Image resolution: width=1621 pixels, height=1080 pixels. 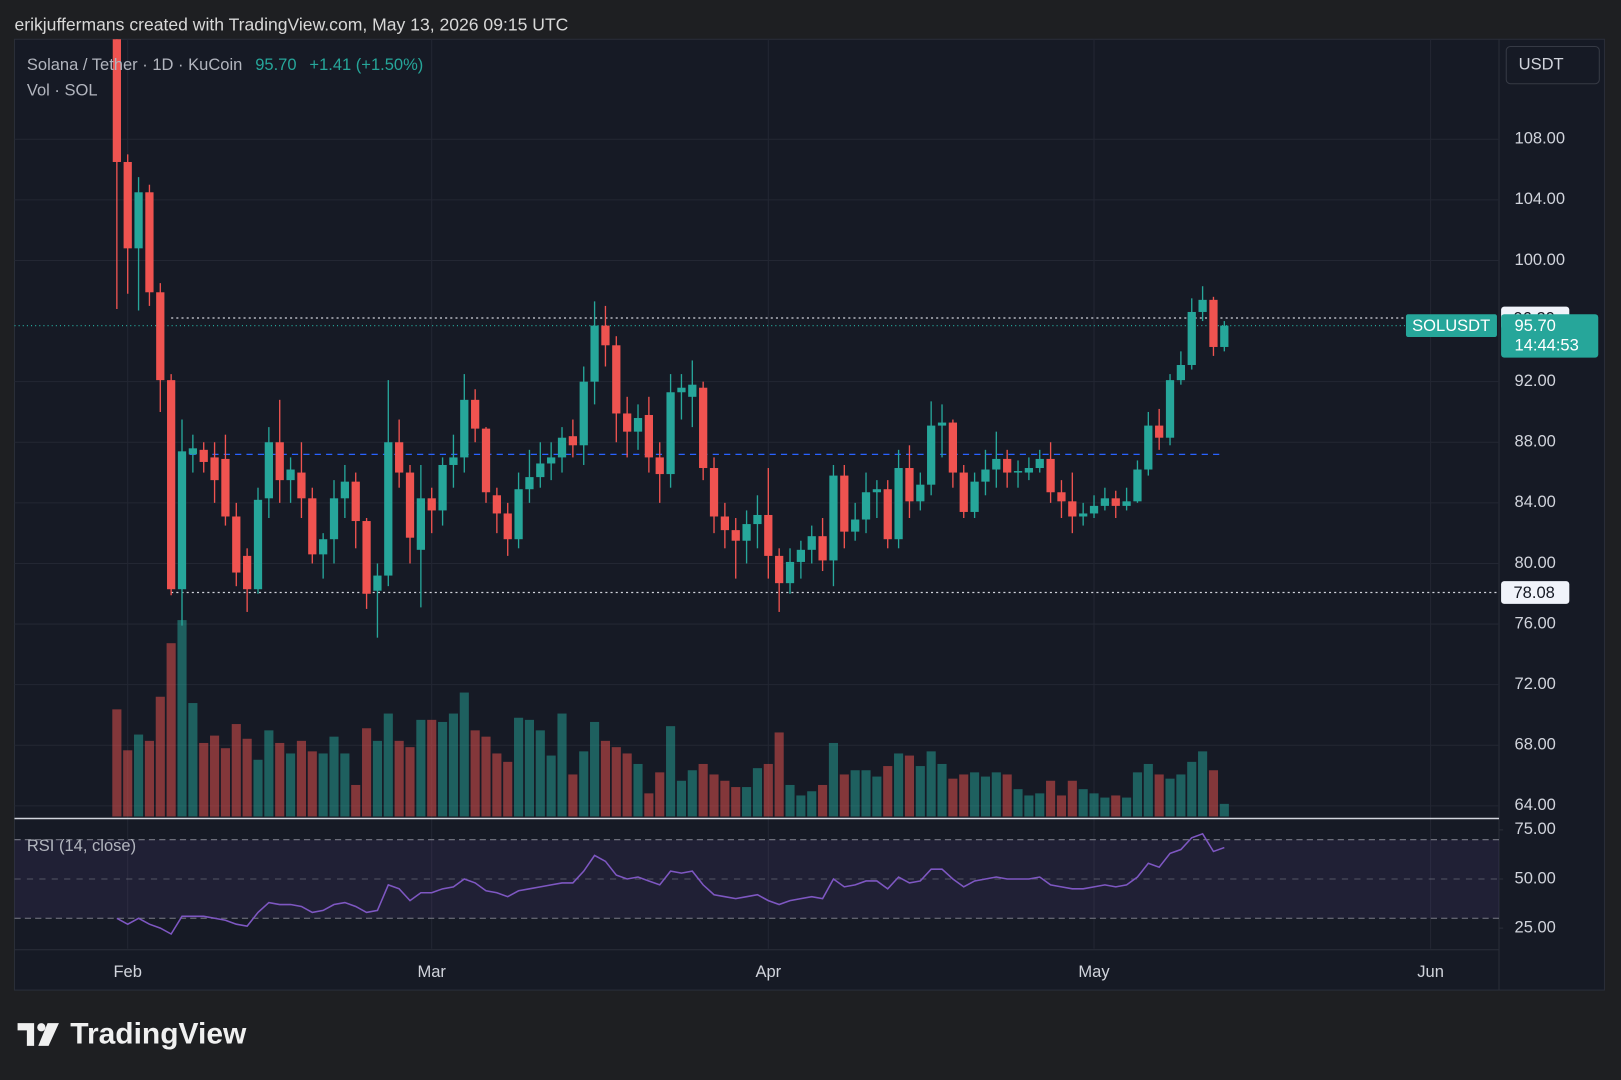 I want to click on last-price-box, so click(x=1550, y=336).